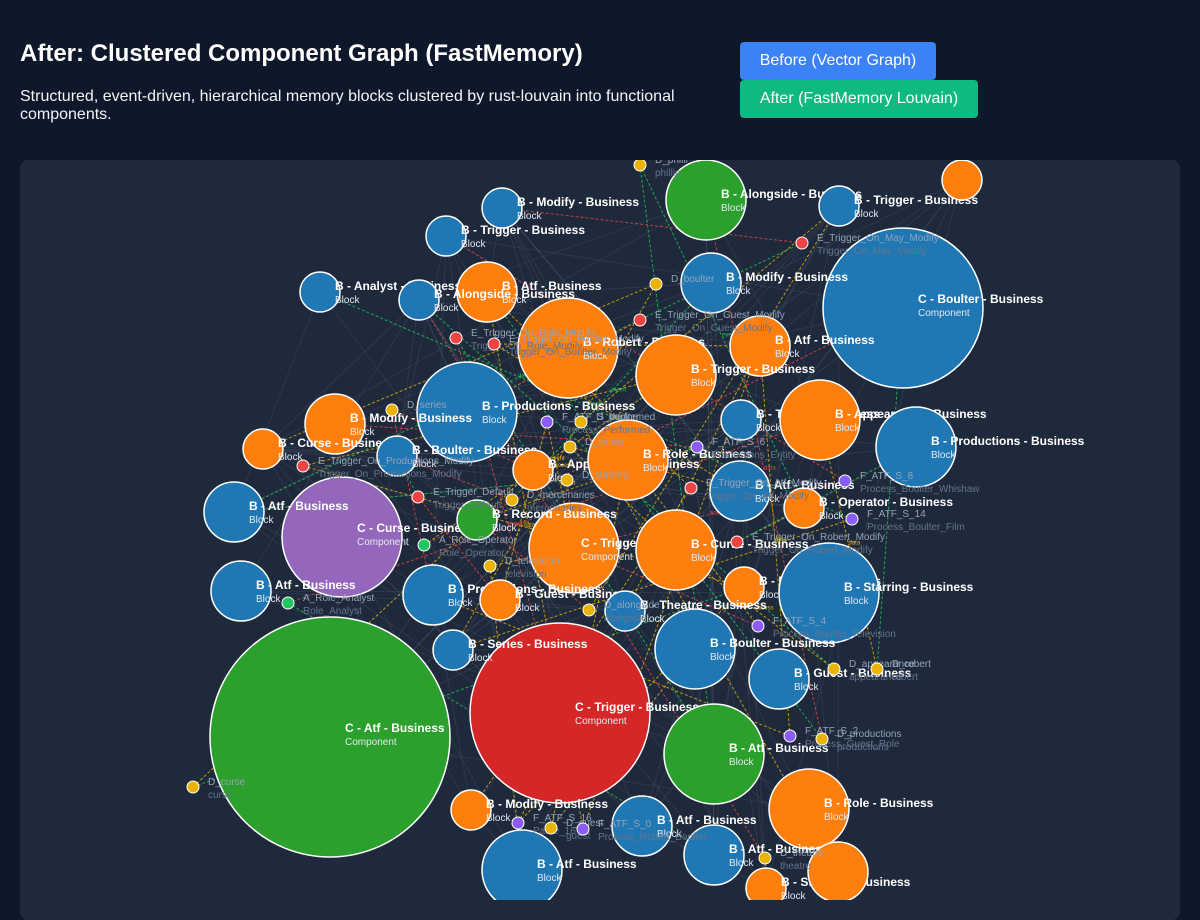  I want to click on detail-node: F_ATF_S_0 Process_Robert_Boulter, so click(642, 831).